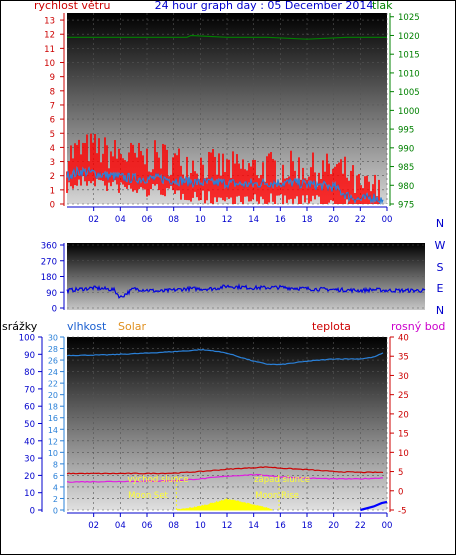  I want to click on humidity-tick-label: 20, so click(53, 395).